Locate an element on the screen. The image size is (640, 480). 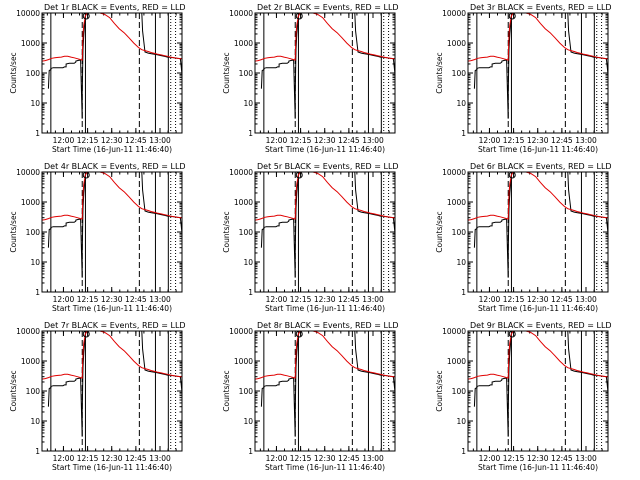
panel-title: Det 3r BLACK = Events, RED = LLD is located at coordinates (541, 7).